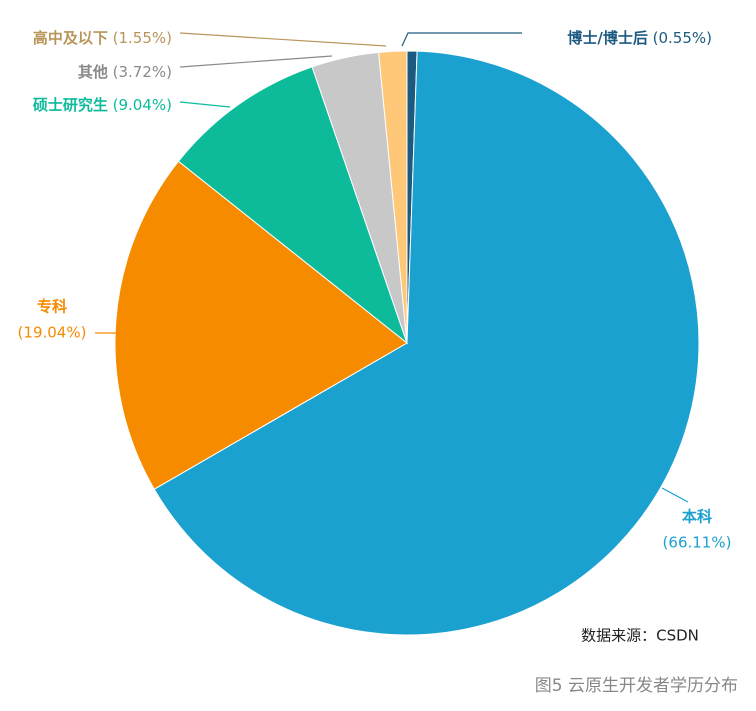 The image size is (756, 711). Describe the element at coordinates (697, 517) in the screenshot. I see `slice-label-name: 本科` at that location.